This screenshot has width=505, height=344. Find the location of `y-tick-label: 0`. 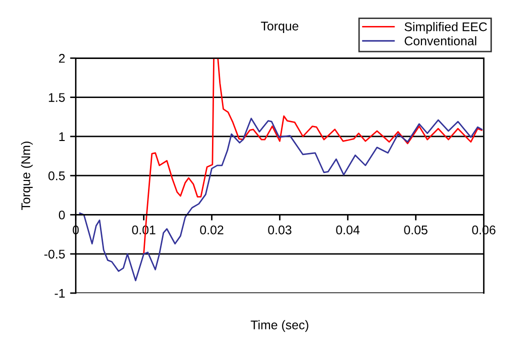

y-tick-label: 0 is located at coordinates (61, 215).